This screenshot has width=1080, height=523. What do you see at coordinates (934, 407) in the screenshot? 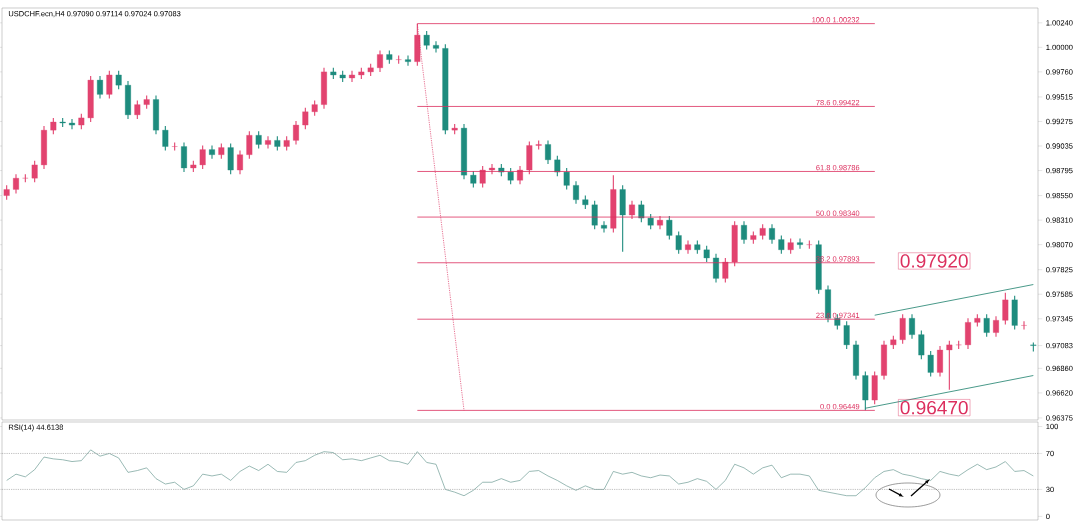
I see `annotation: 0.96470` at bounding box center [934, 407].